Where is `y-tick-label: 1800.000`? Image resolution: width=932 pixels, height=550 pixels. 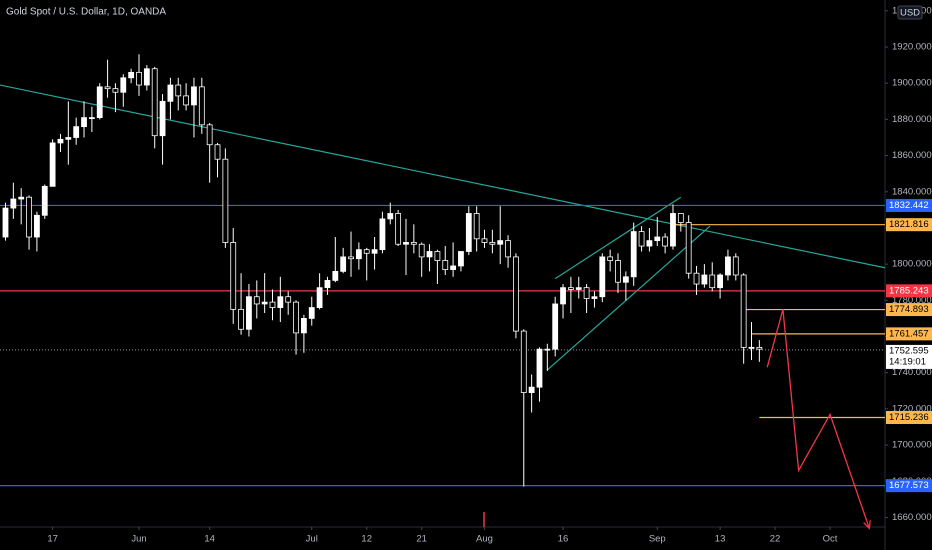 y-tick-label: 1800.000 is located at coordinates (912, 264).